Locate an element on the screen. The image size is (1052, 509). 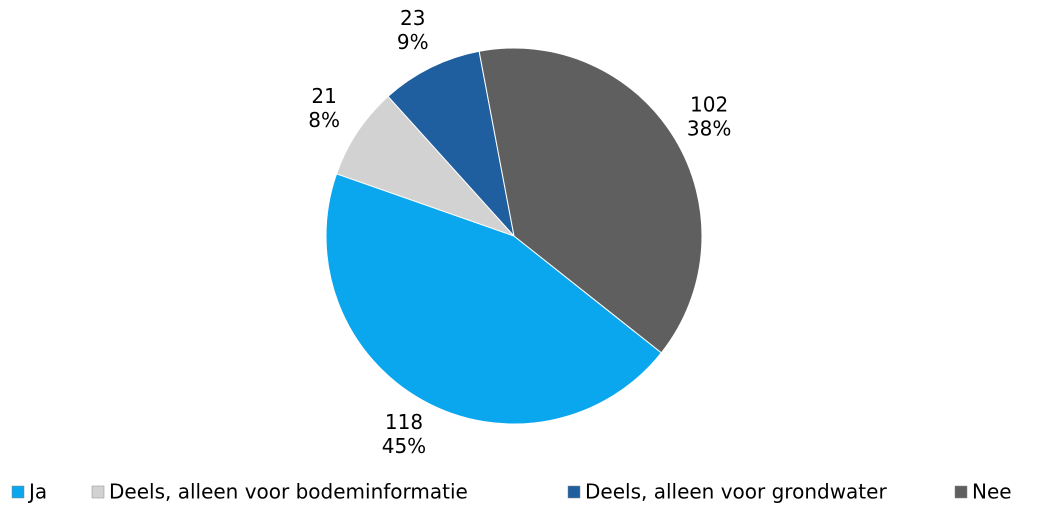
percent-label: 8% is located at coordinates (324, 120).